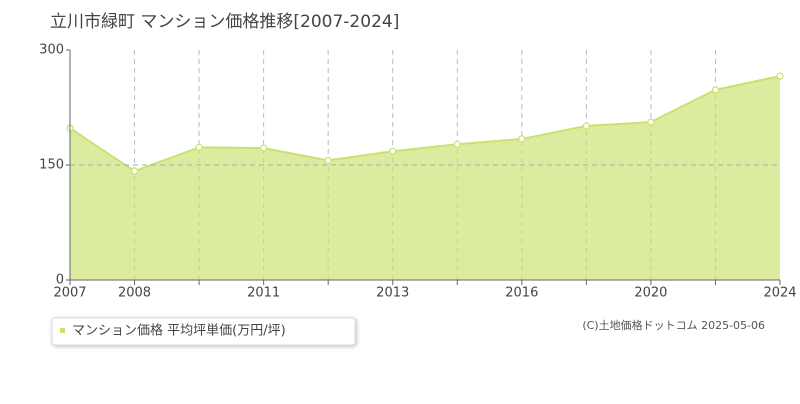 The height and width of the screenshot is (404, 800). Describe the element at coordinates (779, 293) in the screenshot. I see `x-tick-label: 2024` at that location.